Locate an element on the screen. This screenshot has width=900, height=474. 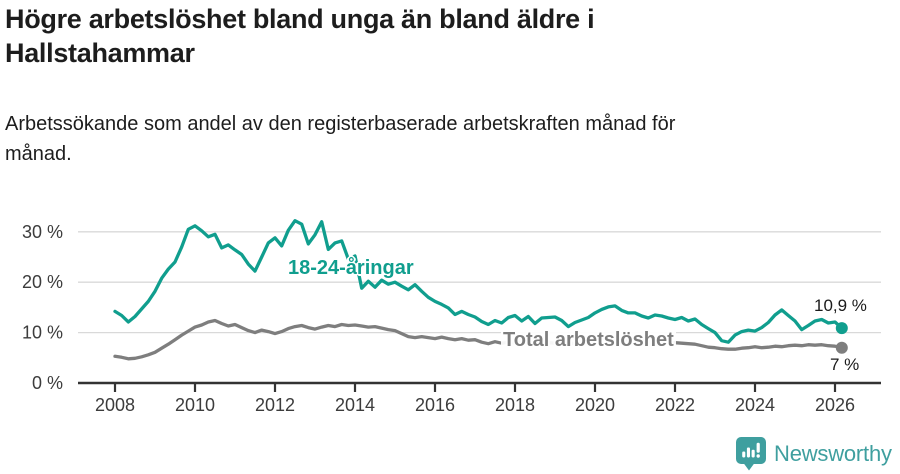
svg-text: 2018 is located at coordinates (515, 405).